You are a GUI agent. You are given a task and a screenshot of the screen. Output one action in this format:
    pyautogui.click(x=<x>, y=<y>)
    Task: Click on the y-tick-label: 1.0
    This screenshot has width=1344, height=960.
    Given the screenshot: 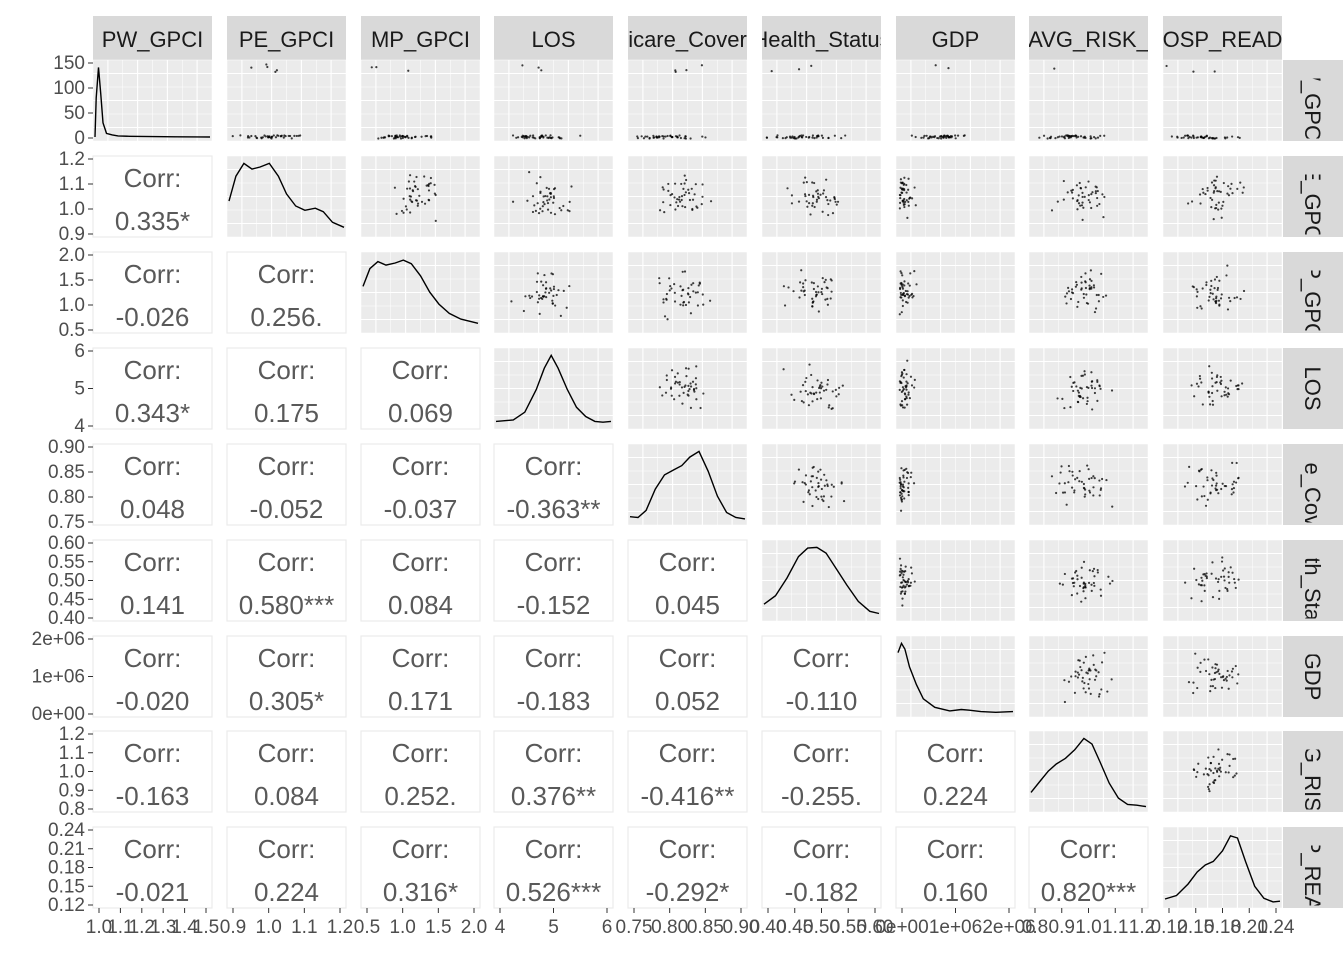 What is the action you would take?
    pyautogui.click(x=72, y=772)
    